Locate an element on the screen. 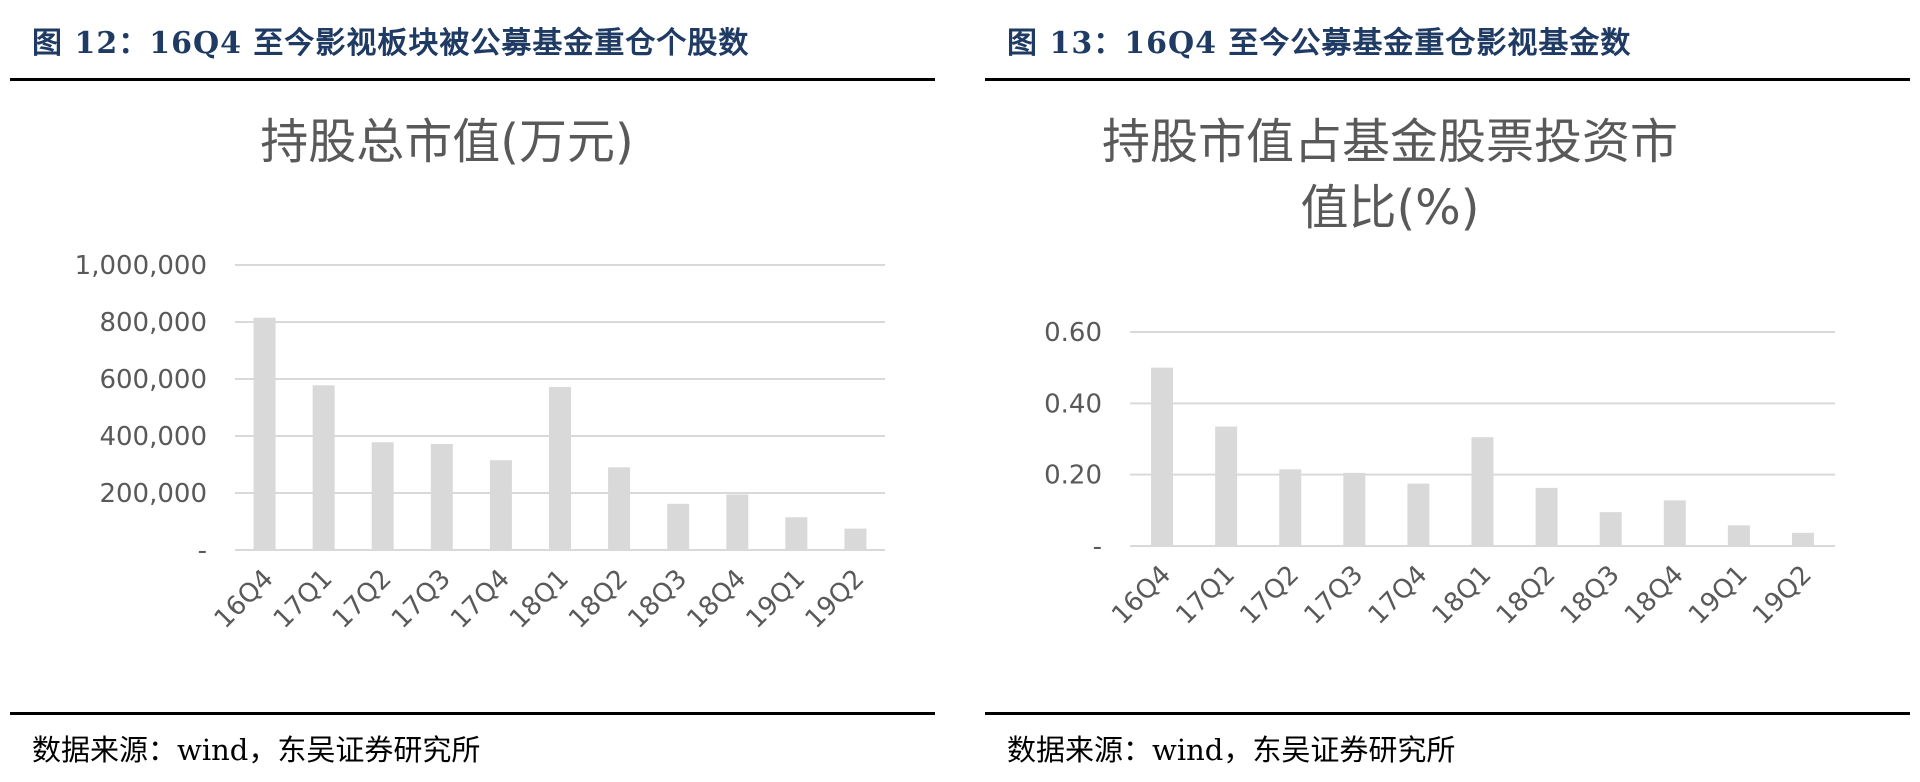 The width and height of the screenshot is (1920, 782). y-tick-label: 600,000 is located at coordinates (153, 380).